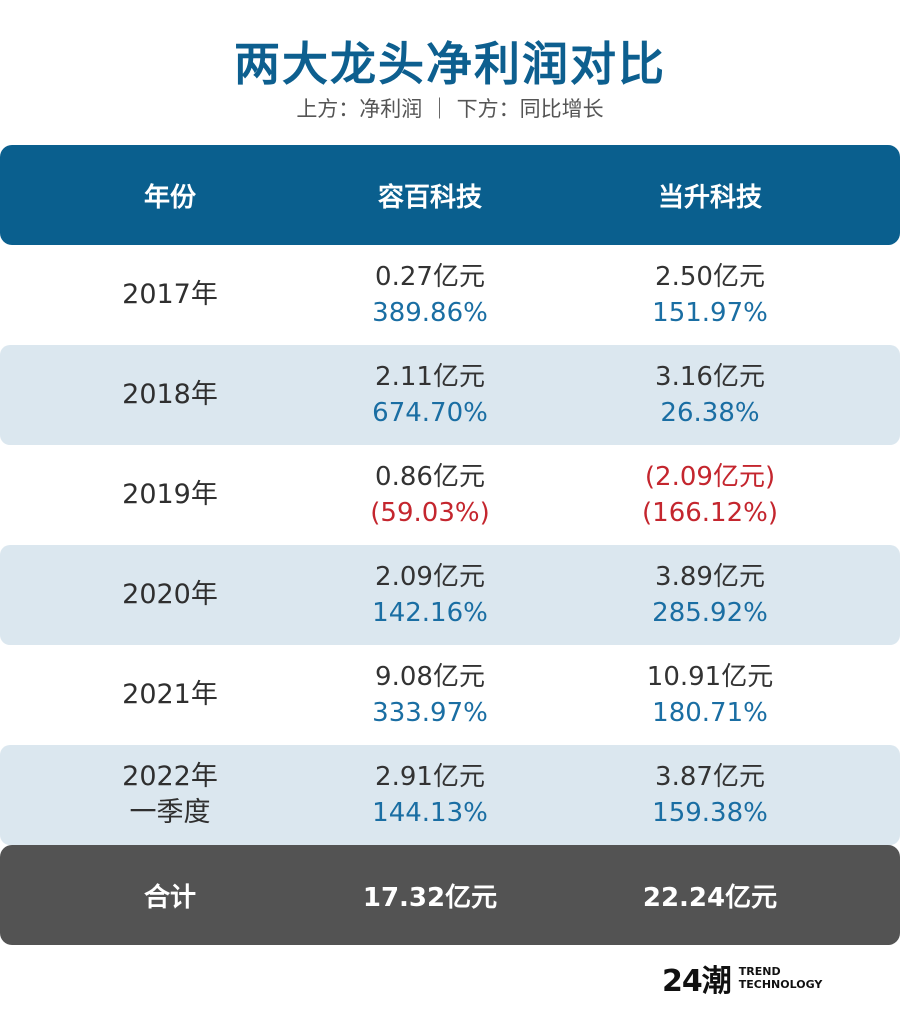  I want to click on year-cell: 2019年, so click(170, 495).